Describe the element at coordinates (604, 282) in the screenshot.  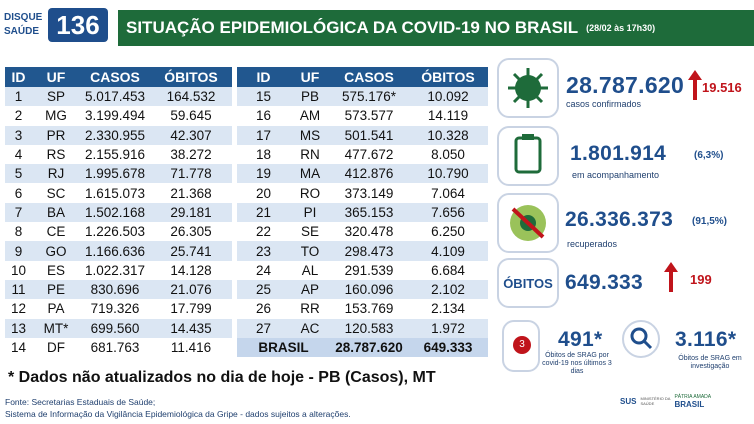
I see `deaths-value: 649.333` at that location.